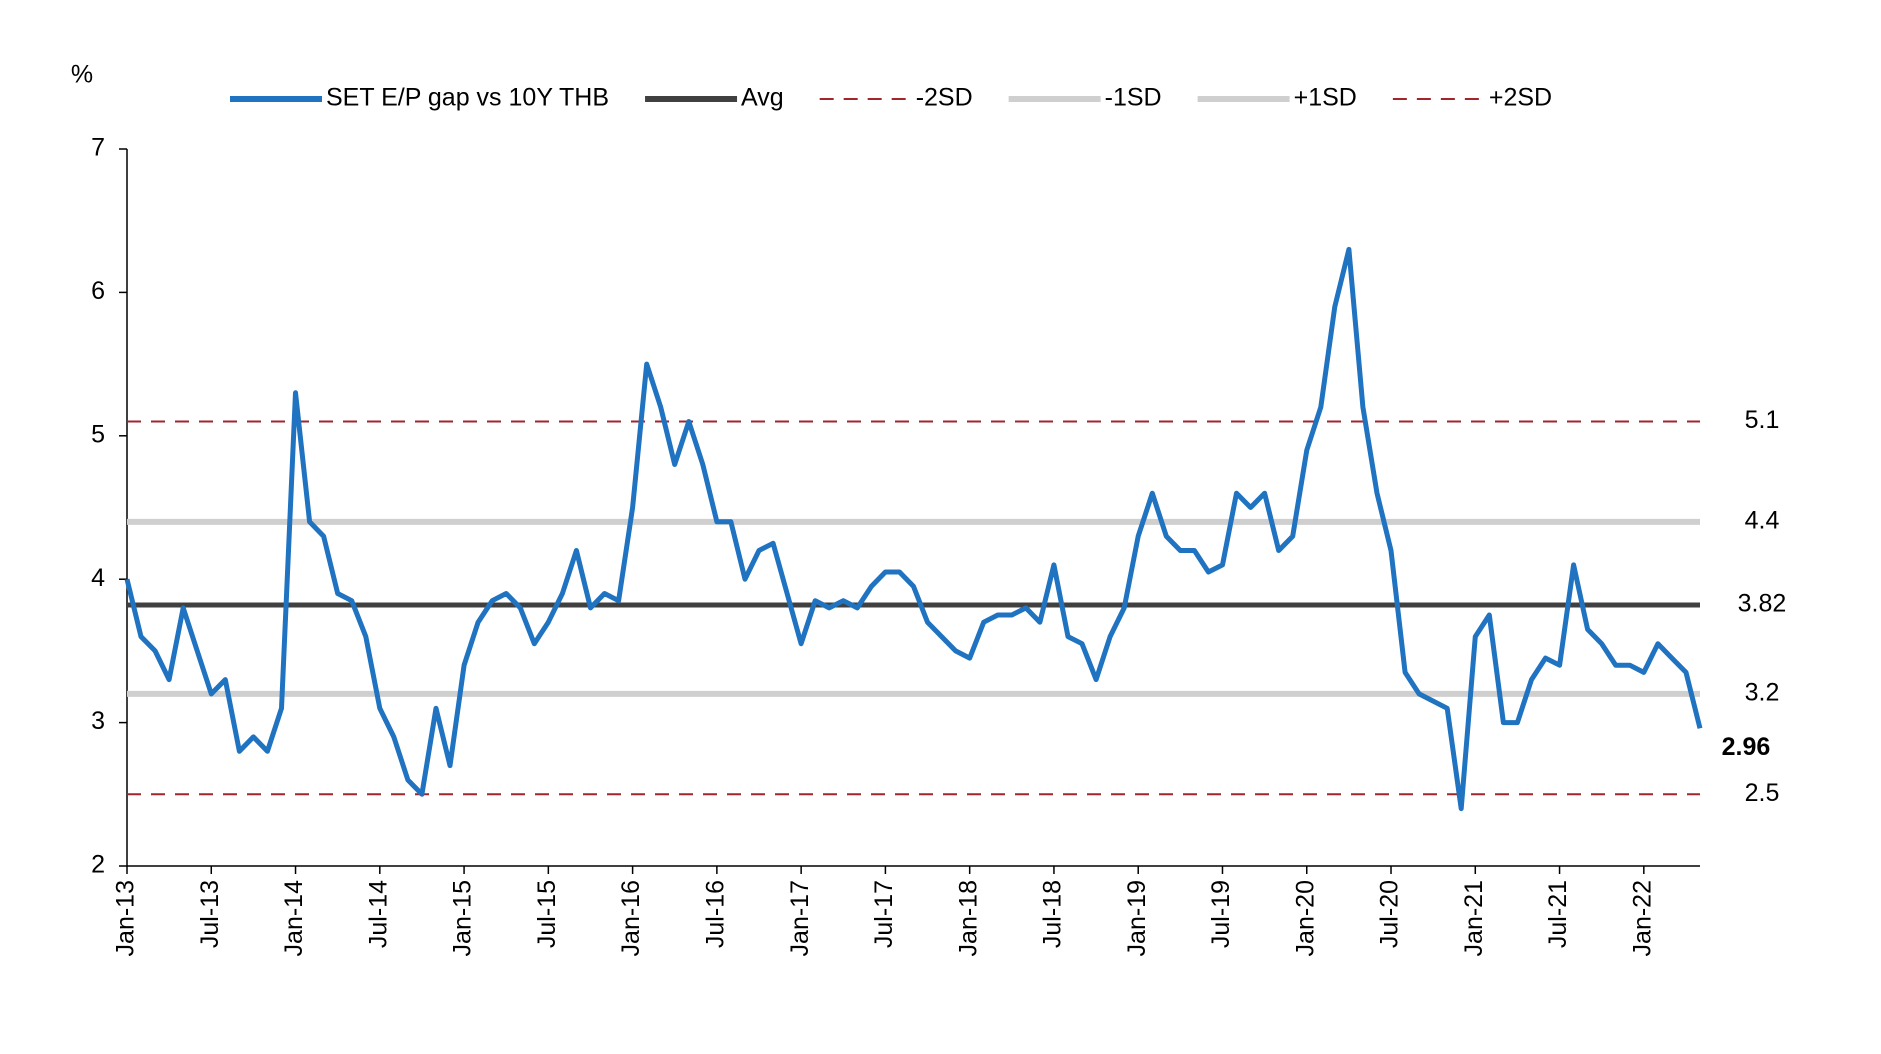 Image resolution: width=1881 pixels, height=1054 pixels. I want to click on x-tick-label: Jul-17, so click(884, 914).